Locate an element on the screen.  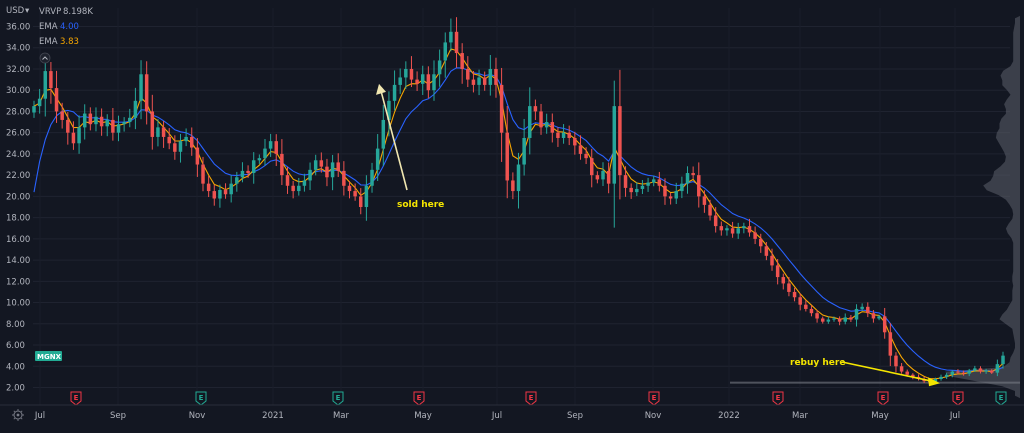
y-tick-label: 20.00 is located at coordinates (18, 197).